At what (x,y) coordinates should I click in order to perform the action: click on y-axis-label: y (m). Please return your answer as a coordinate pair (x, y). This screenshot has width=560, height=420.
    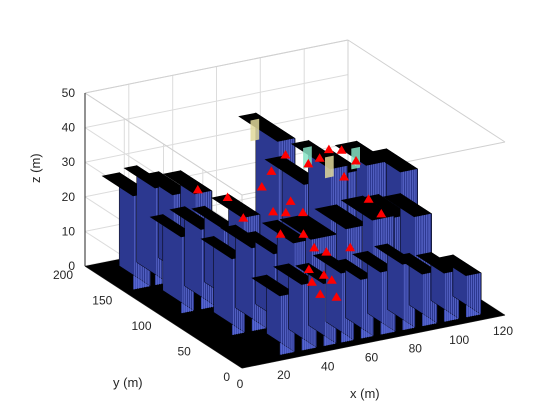
    Looking at the image, I should click on (128, 382).